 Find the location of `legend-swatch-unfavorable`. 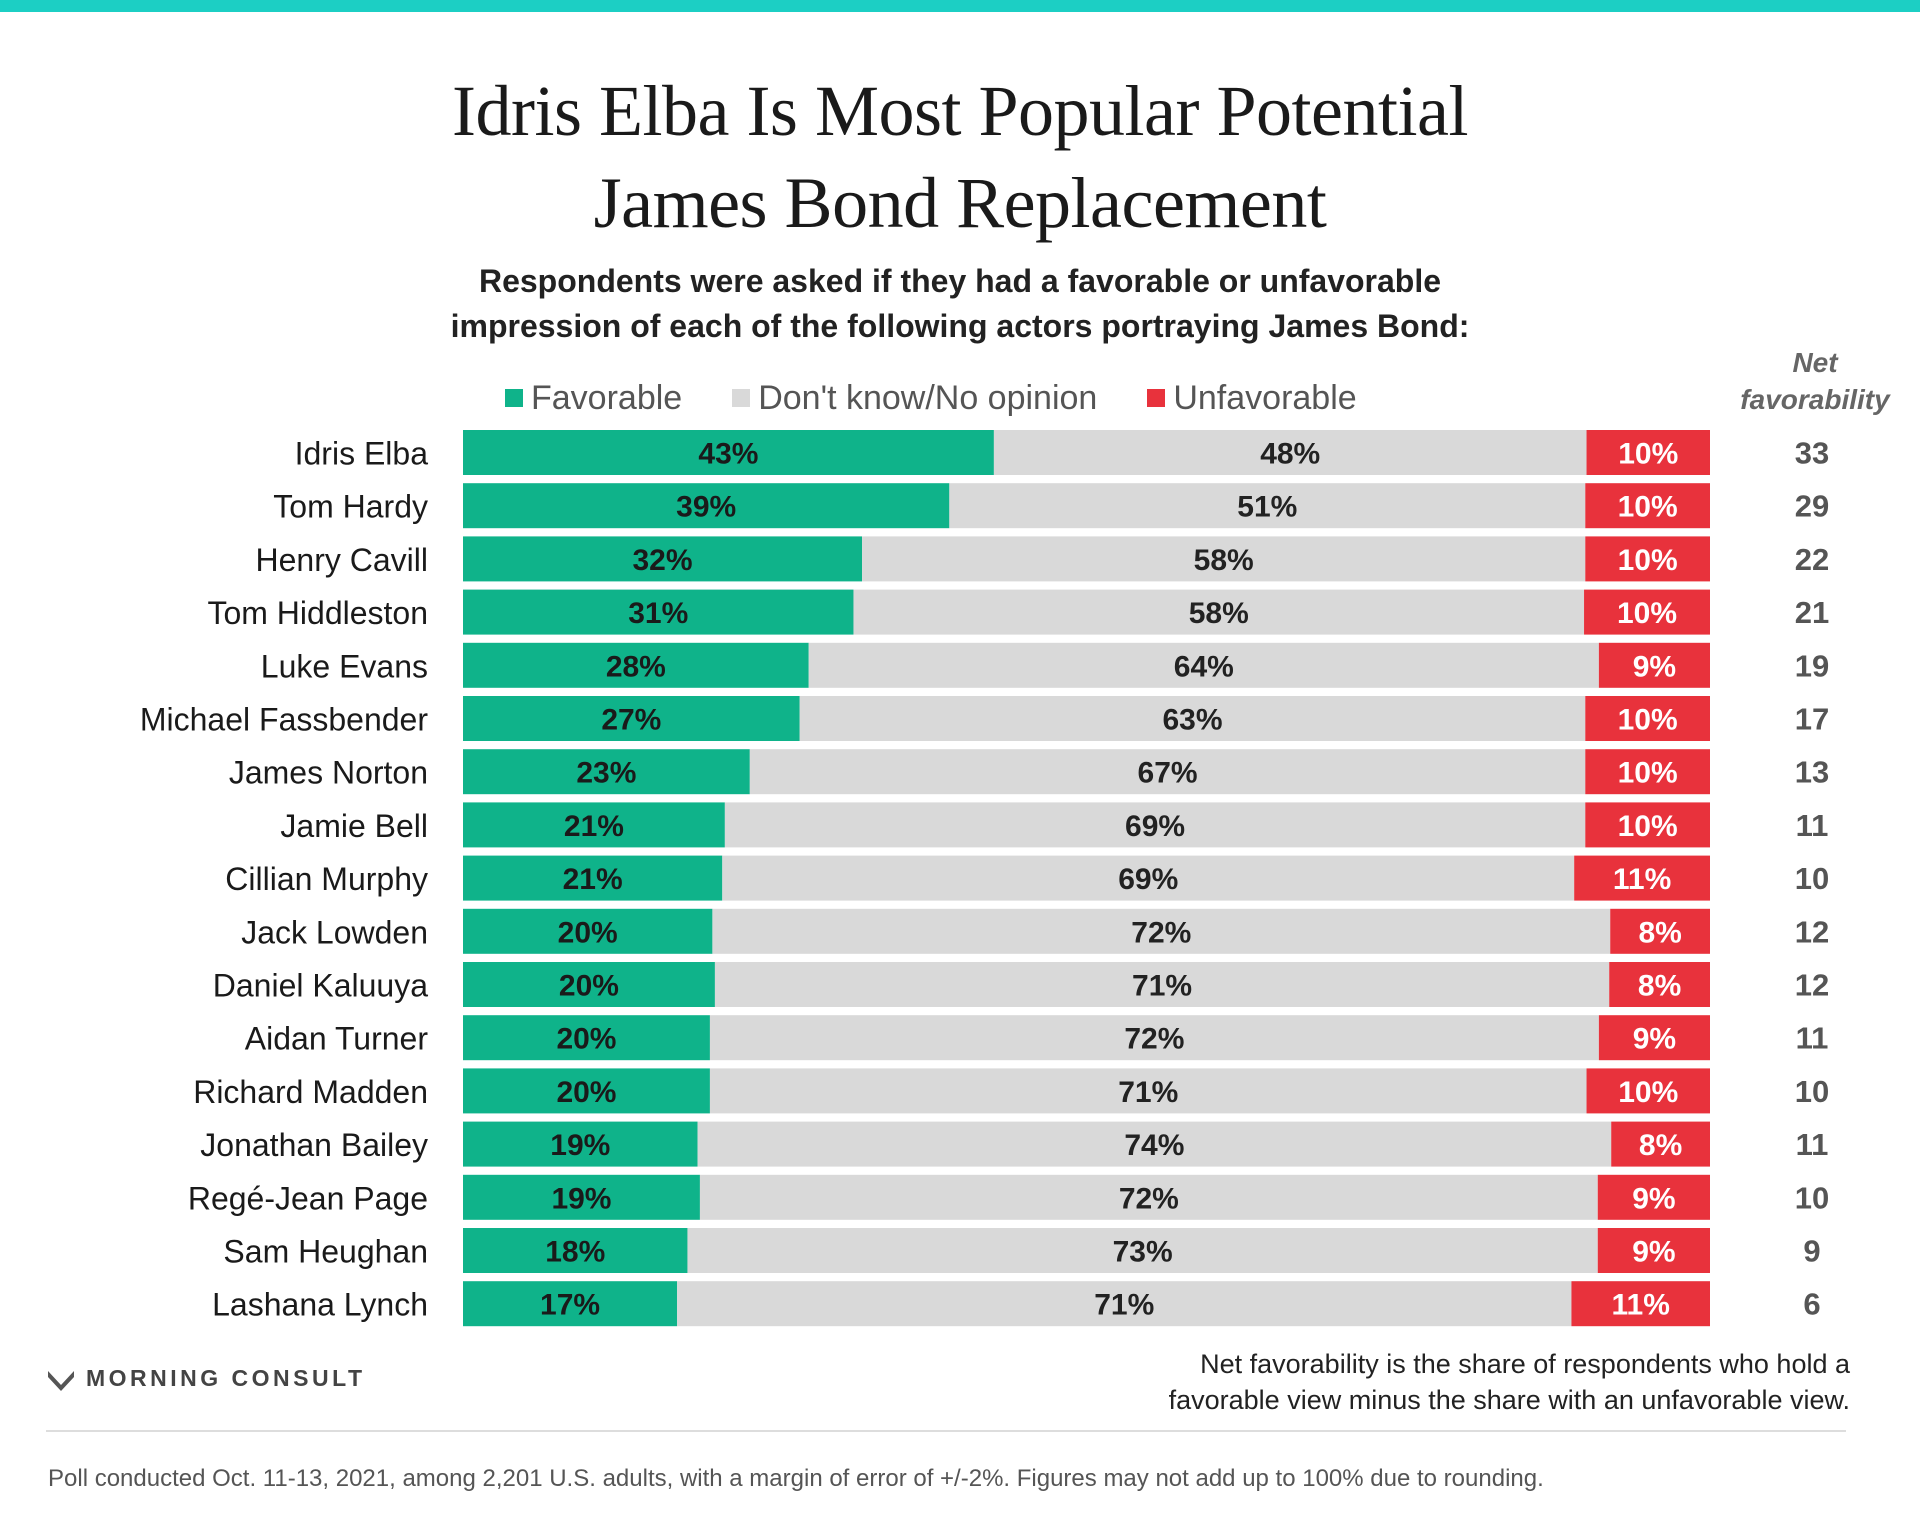

legend-swatch-unfavorable is located at coordinates (1156, 398).